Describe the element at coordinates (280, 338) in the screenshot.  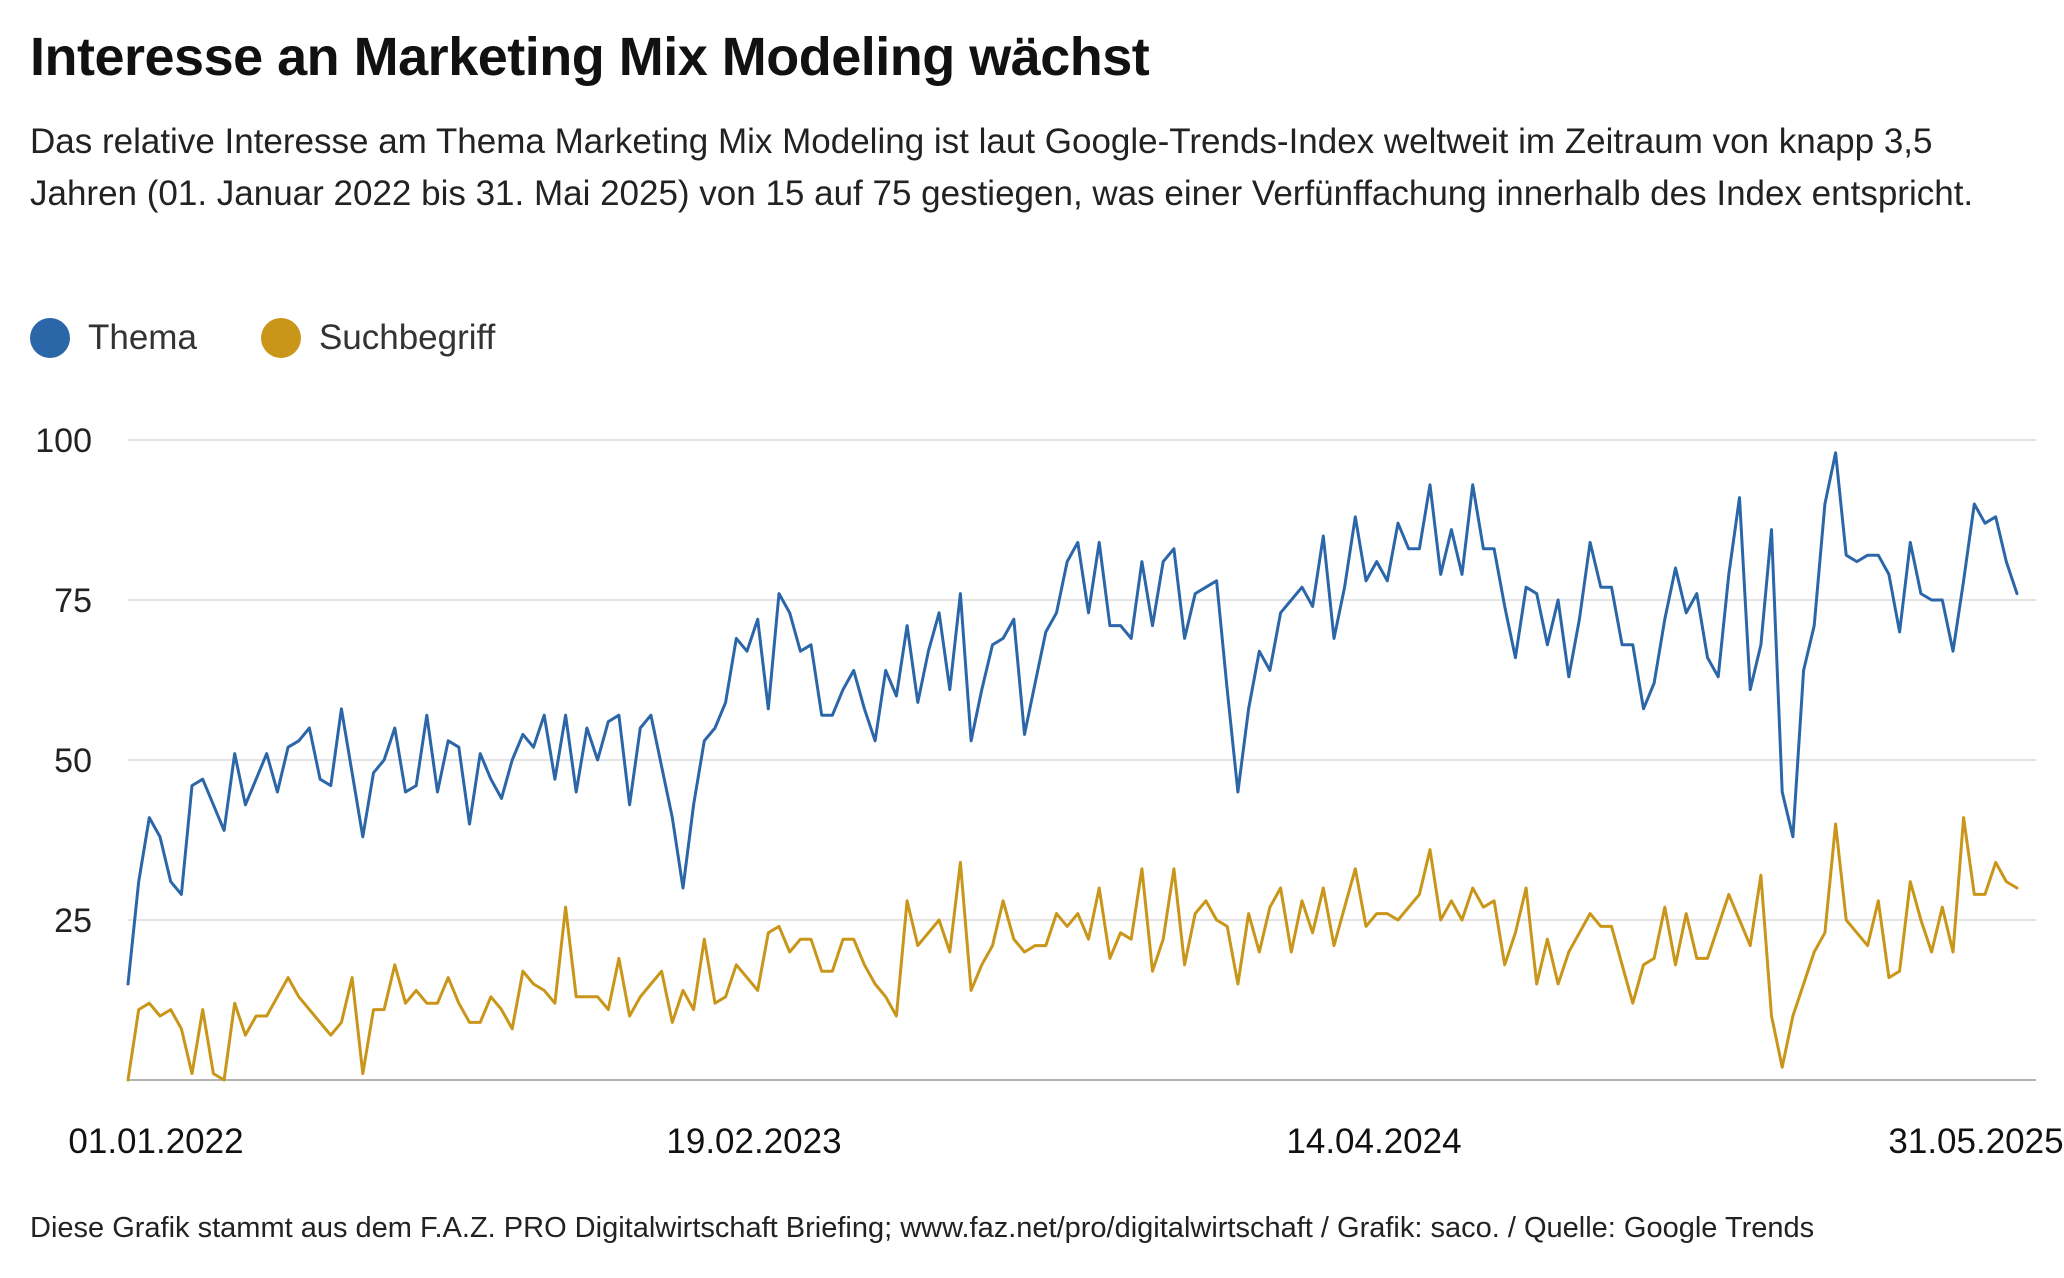
I see `legend-swatch-suchbegriff` at that location.